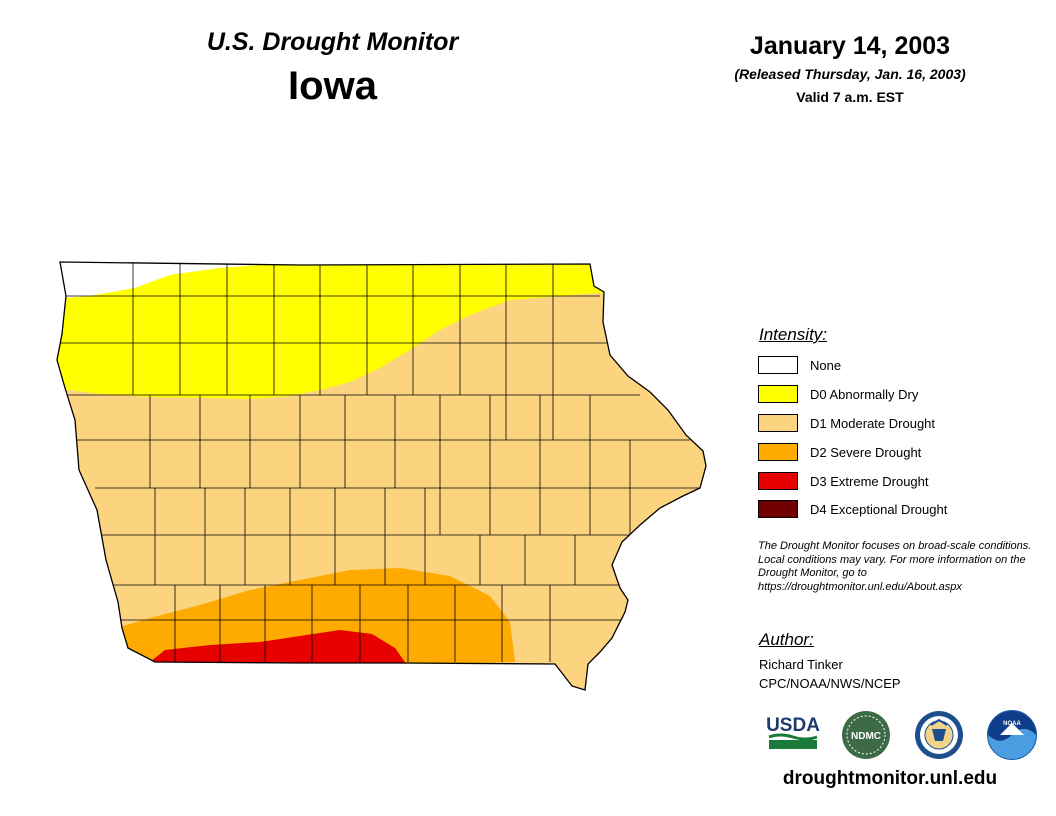 The image size is (1056, 816). Describe the element at coordinates (830, 683) in the screenshot. I see `author-org: CPC/NOAA/NWS/NCEP` at that location.